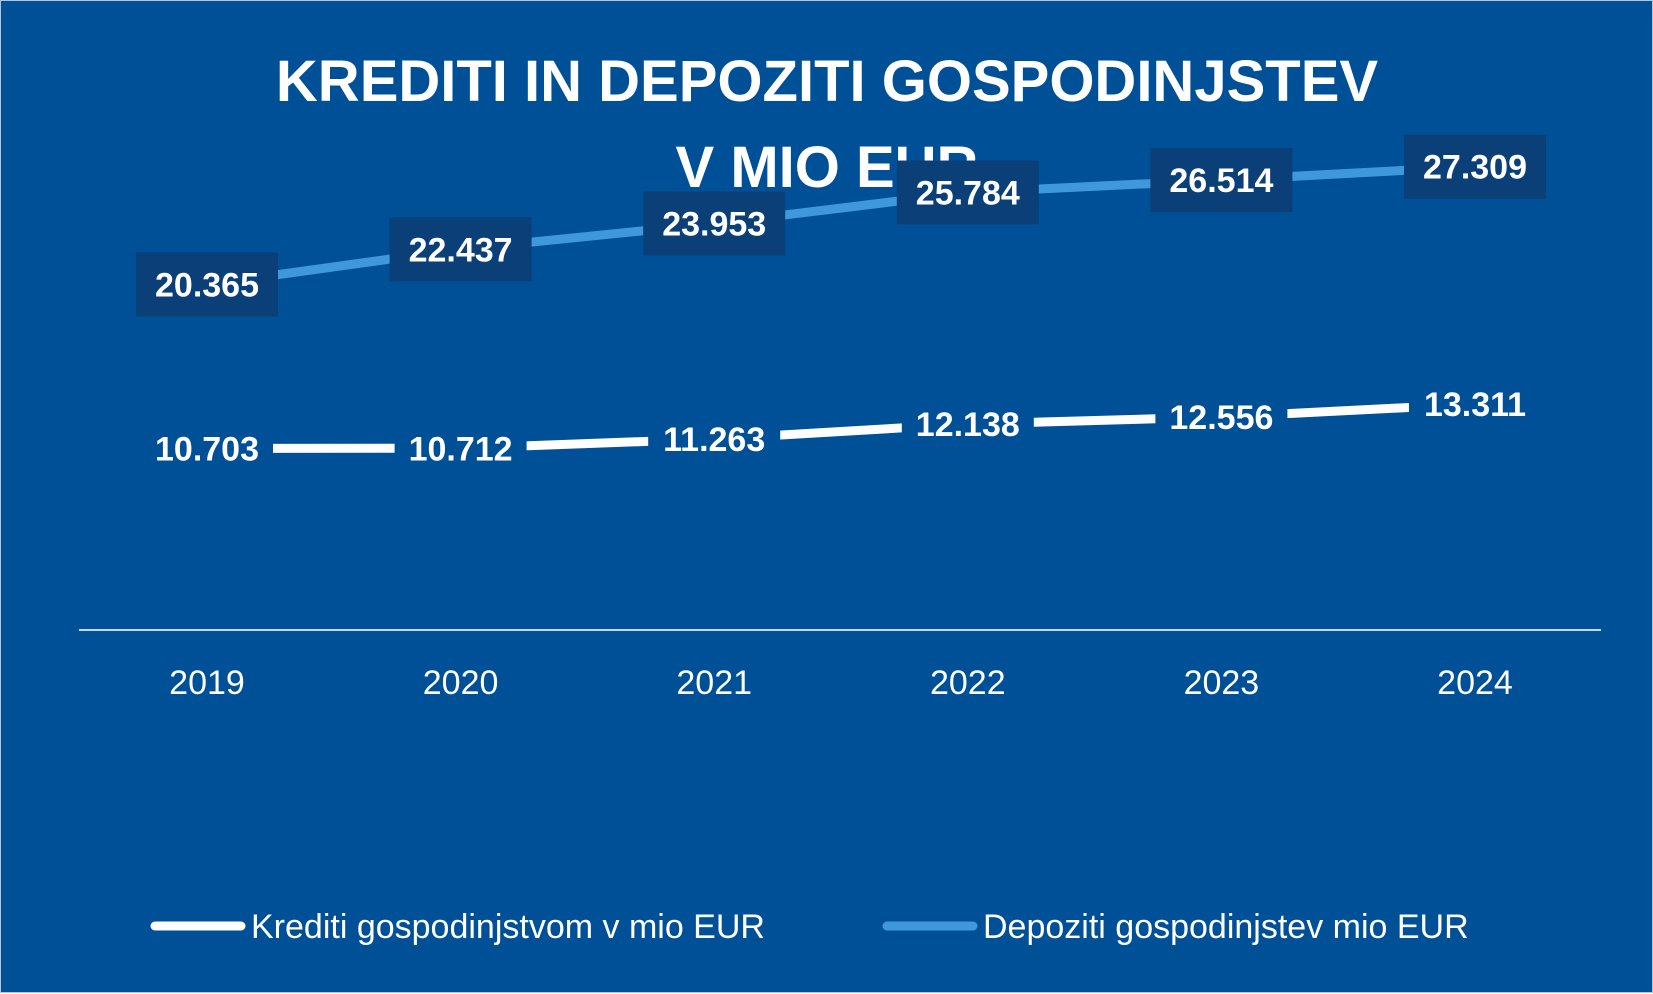 The image size is (1653, 994). What do you see at coordinates (714, 683) in the screenshot?
I see `x-tick-label: 2021` at bounding box center [714, 683].